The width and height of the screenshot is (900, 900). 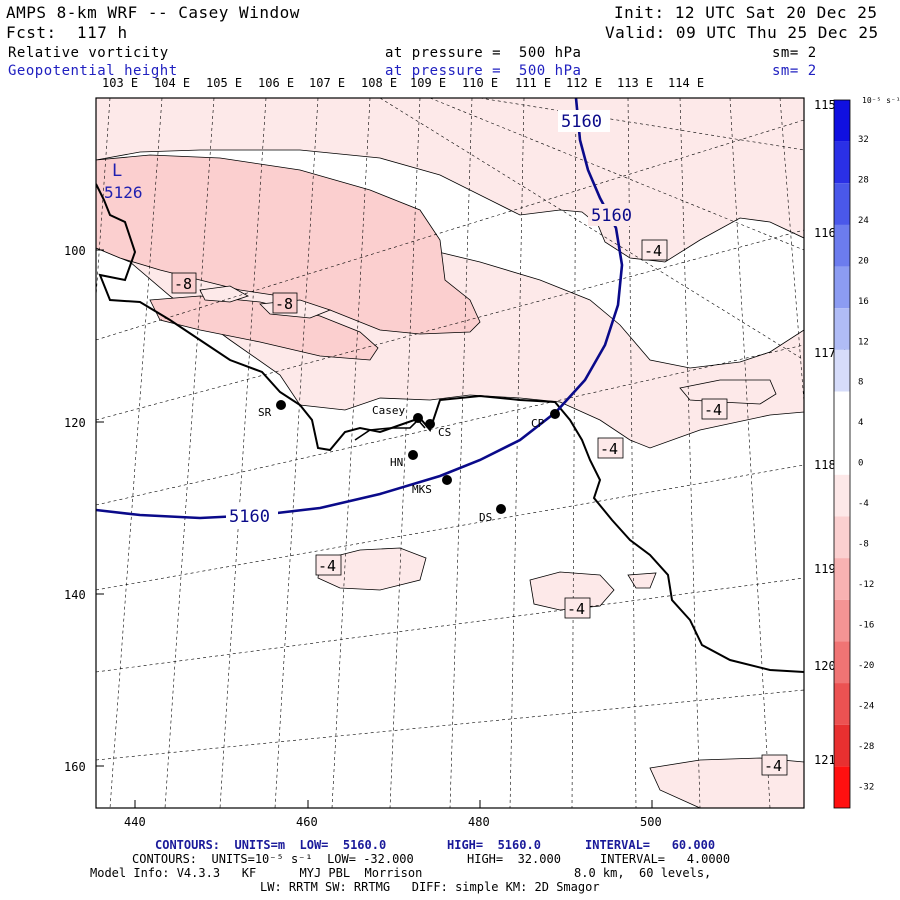 I want to click on colorbar-tick-label: 0, so click(x=860, y=464).